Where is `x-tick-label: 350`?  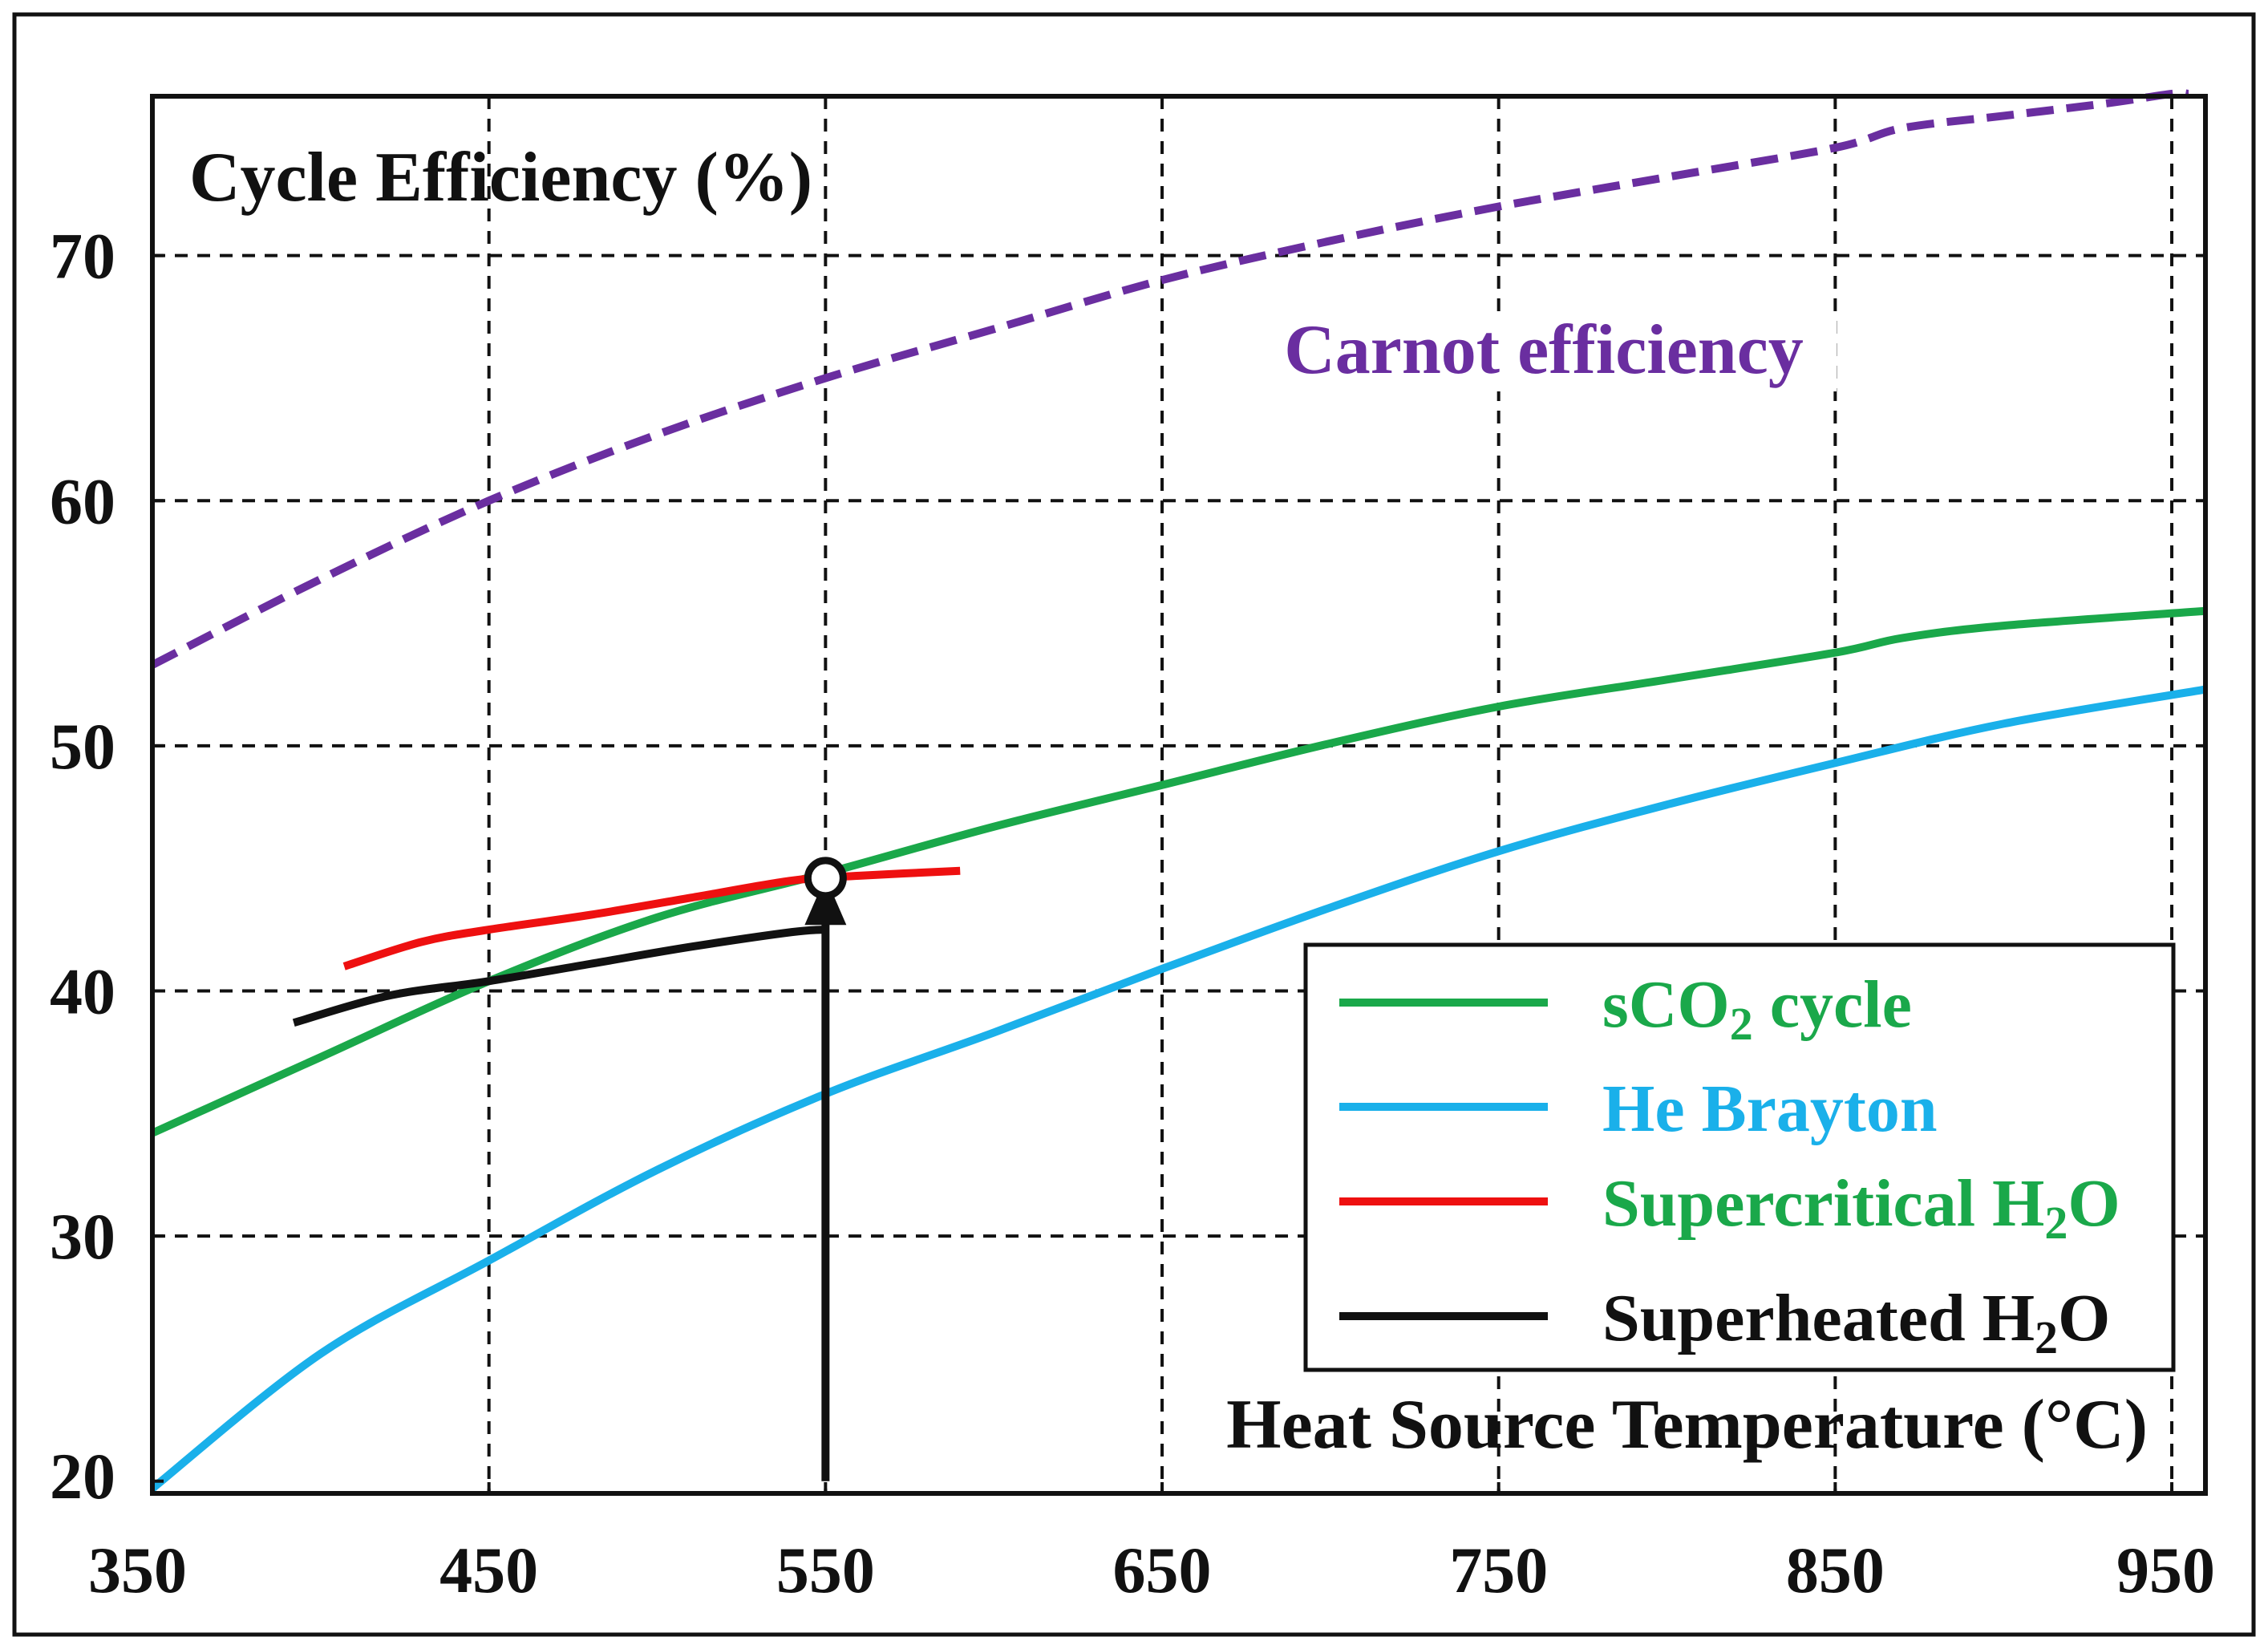
x-tick-label: 350 is located at coordinates (137, 1570).